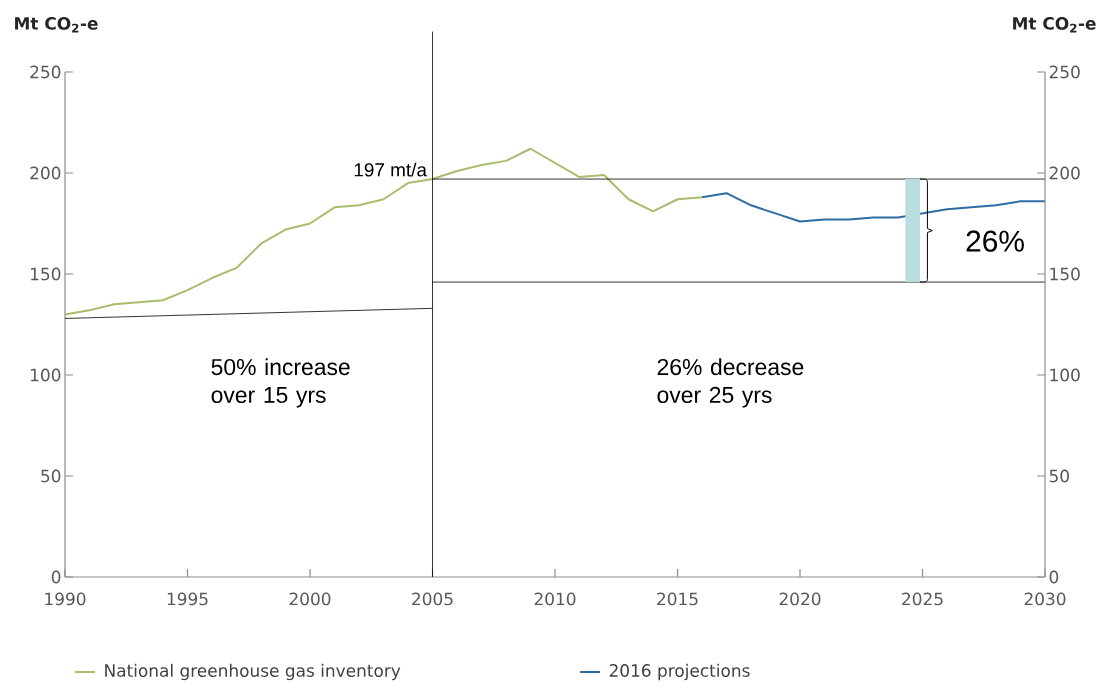 This screenshot has width=1107, height=690. What do you see at coordinates (922, 599) in the screenshot?
I see `x-tick-label: 2025` at bounding box center [922, 599].